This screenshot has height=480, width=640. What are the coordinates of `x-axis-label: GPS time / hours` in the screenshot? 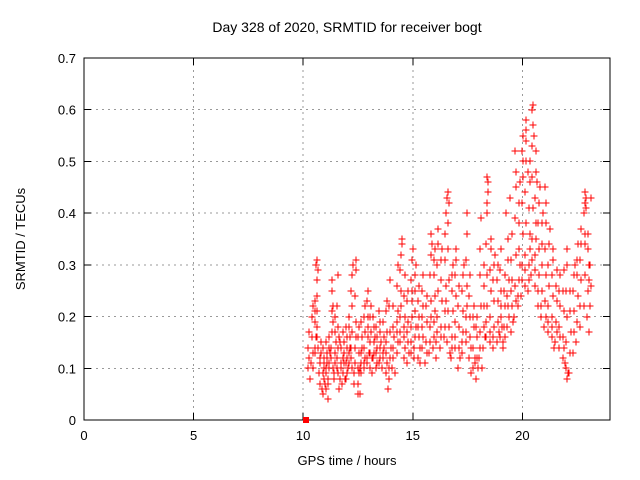 It's located at (347, 460).